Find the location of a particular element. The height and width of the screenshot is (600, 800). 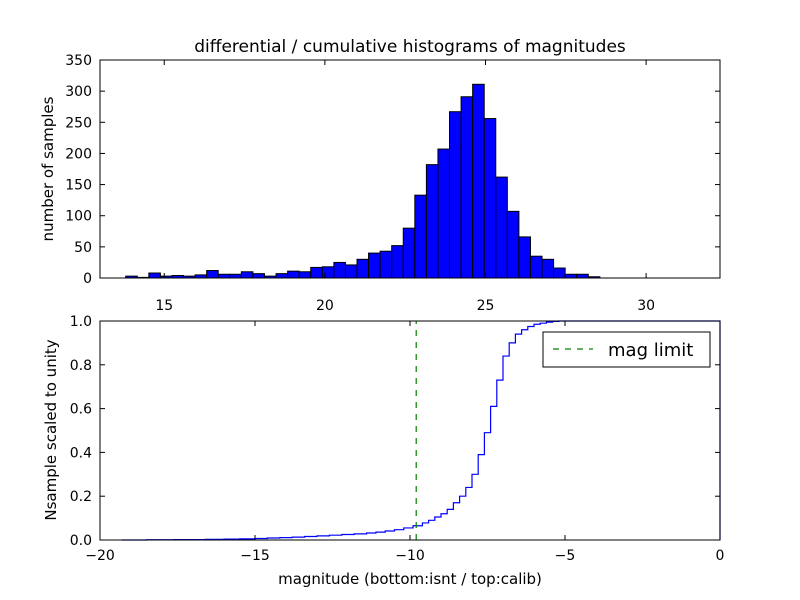

bottom-y-axis-label: Nsample scaled to unity is located at coordinates (51, 429).